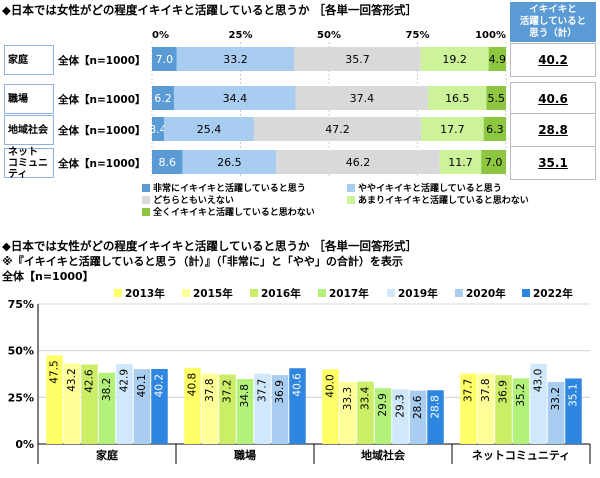 The height and width of the screenshot is (478, 600). Describe the element at coordinates (574, 394) in the screenshot. I see `bar-value-label: 35.1` at that location.